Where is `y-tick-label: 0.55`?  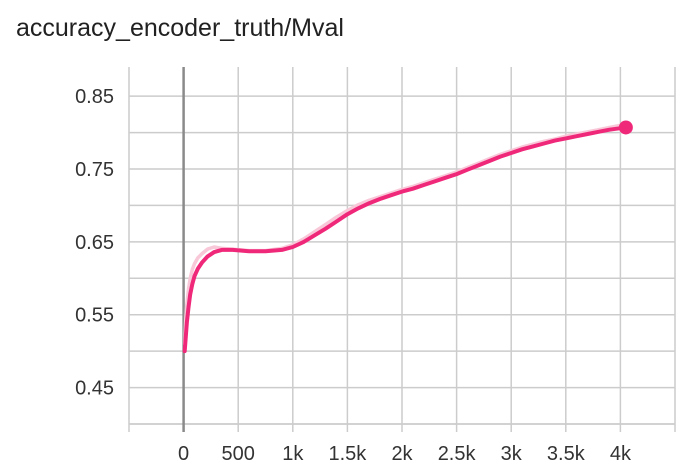 y-tick-label: 0.55 is located at coordinates (94, 316).